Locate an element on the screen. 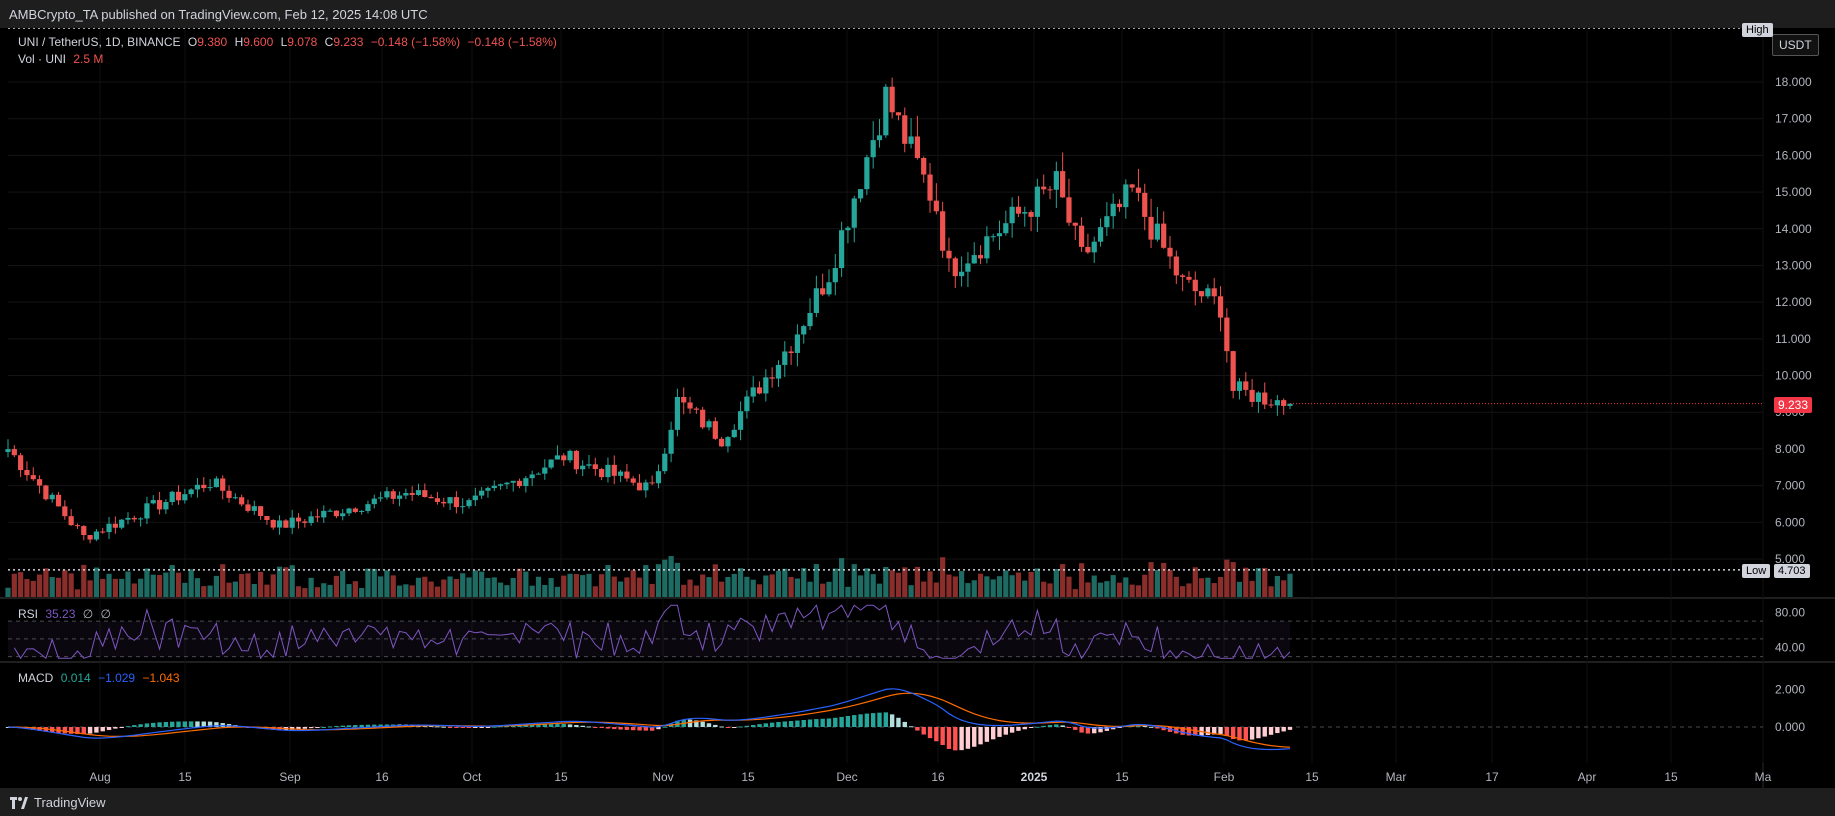  symbol-label: UNI / TetherUS, 1D, BINANCE is located at coordinates (99, 42).